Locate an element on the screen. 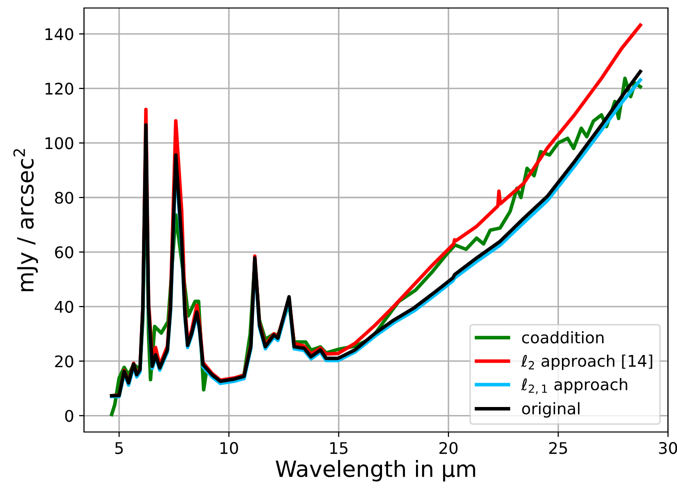 The height and width of the screenshot is (488, 677). y-tick-label: 0 is located at coordinates (69, 416).